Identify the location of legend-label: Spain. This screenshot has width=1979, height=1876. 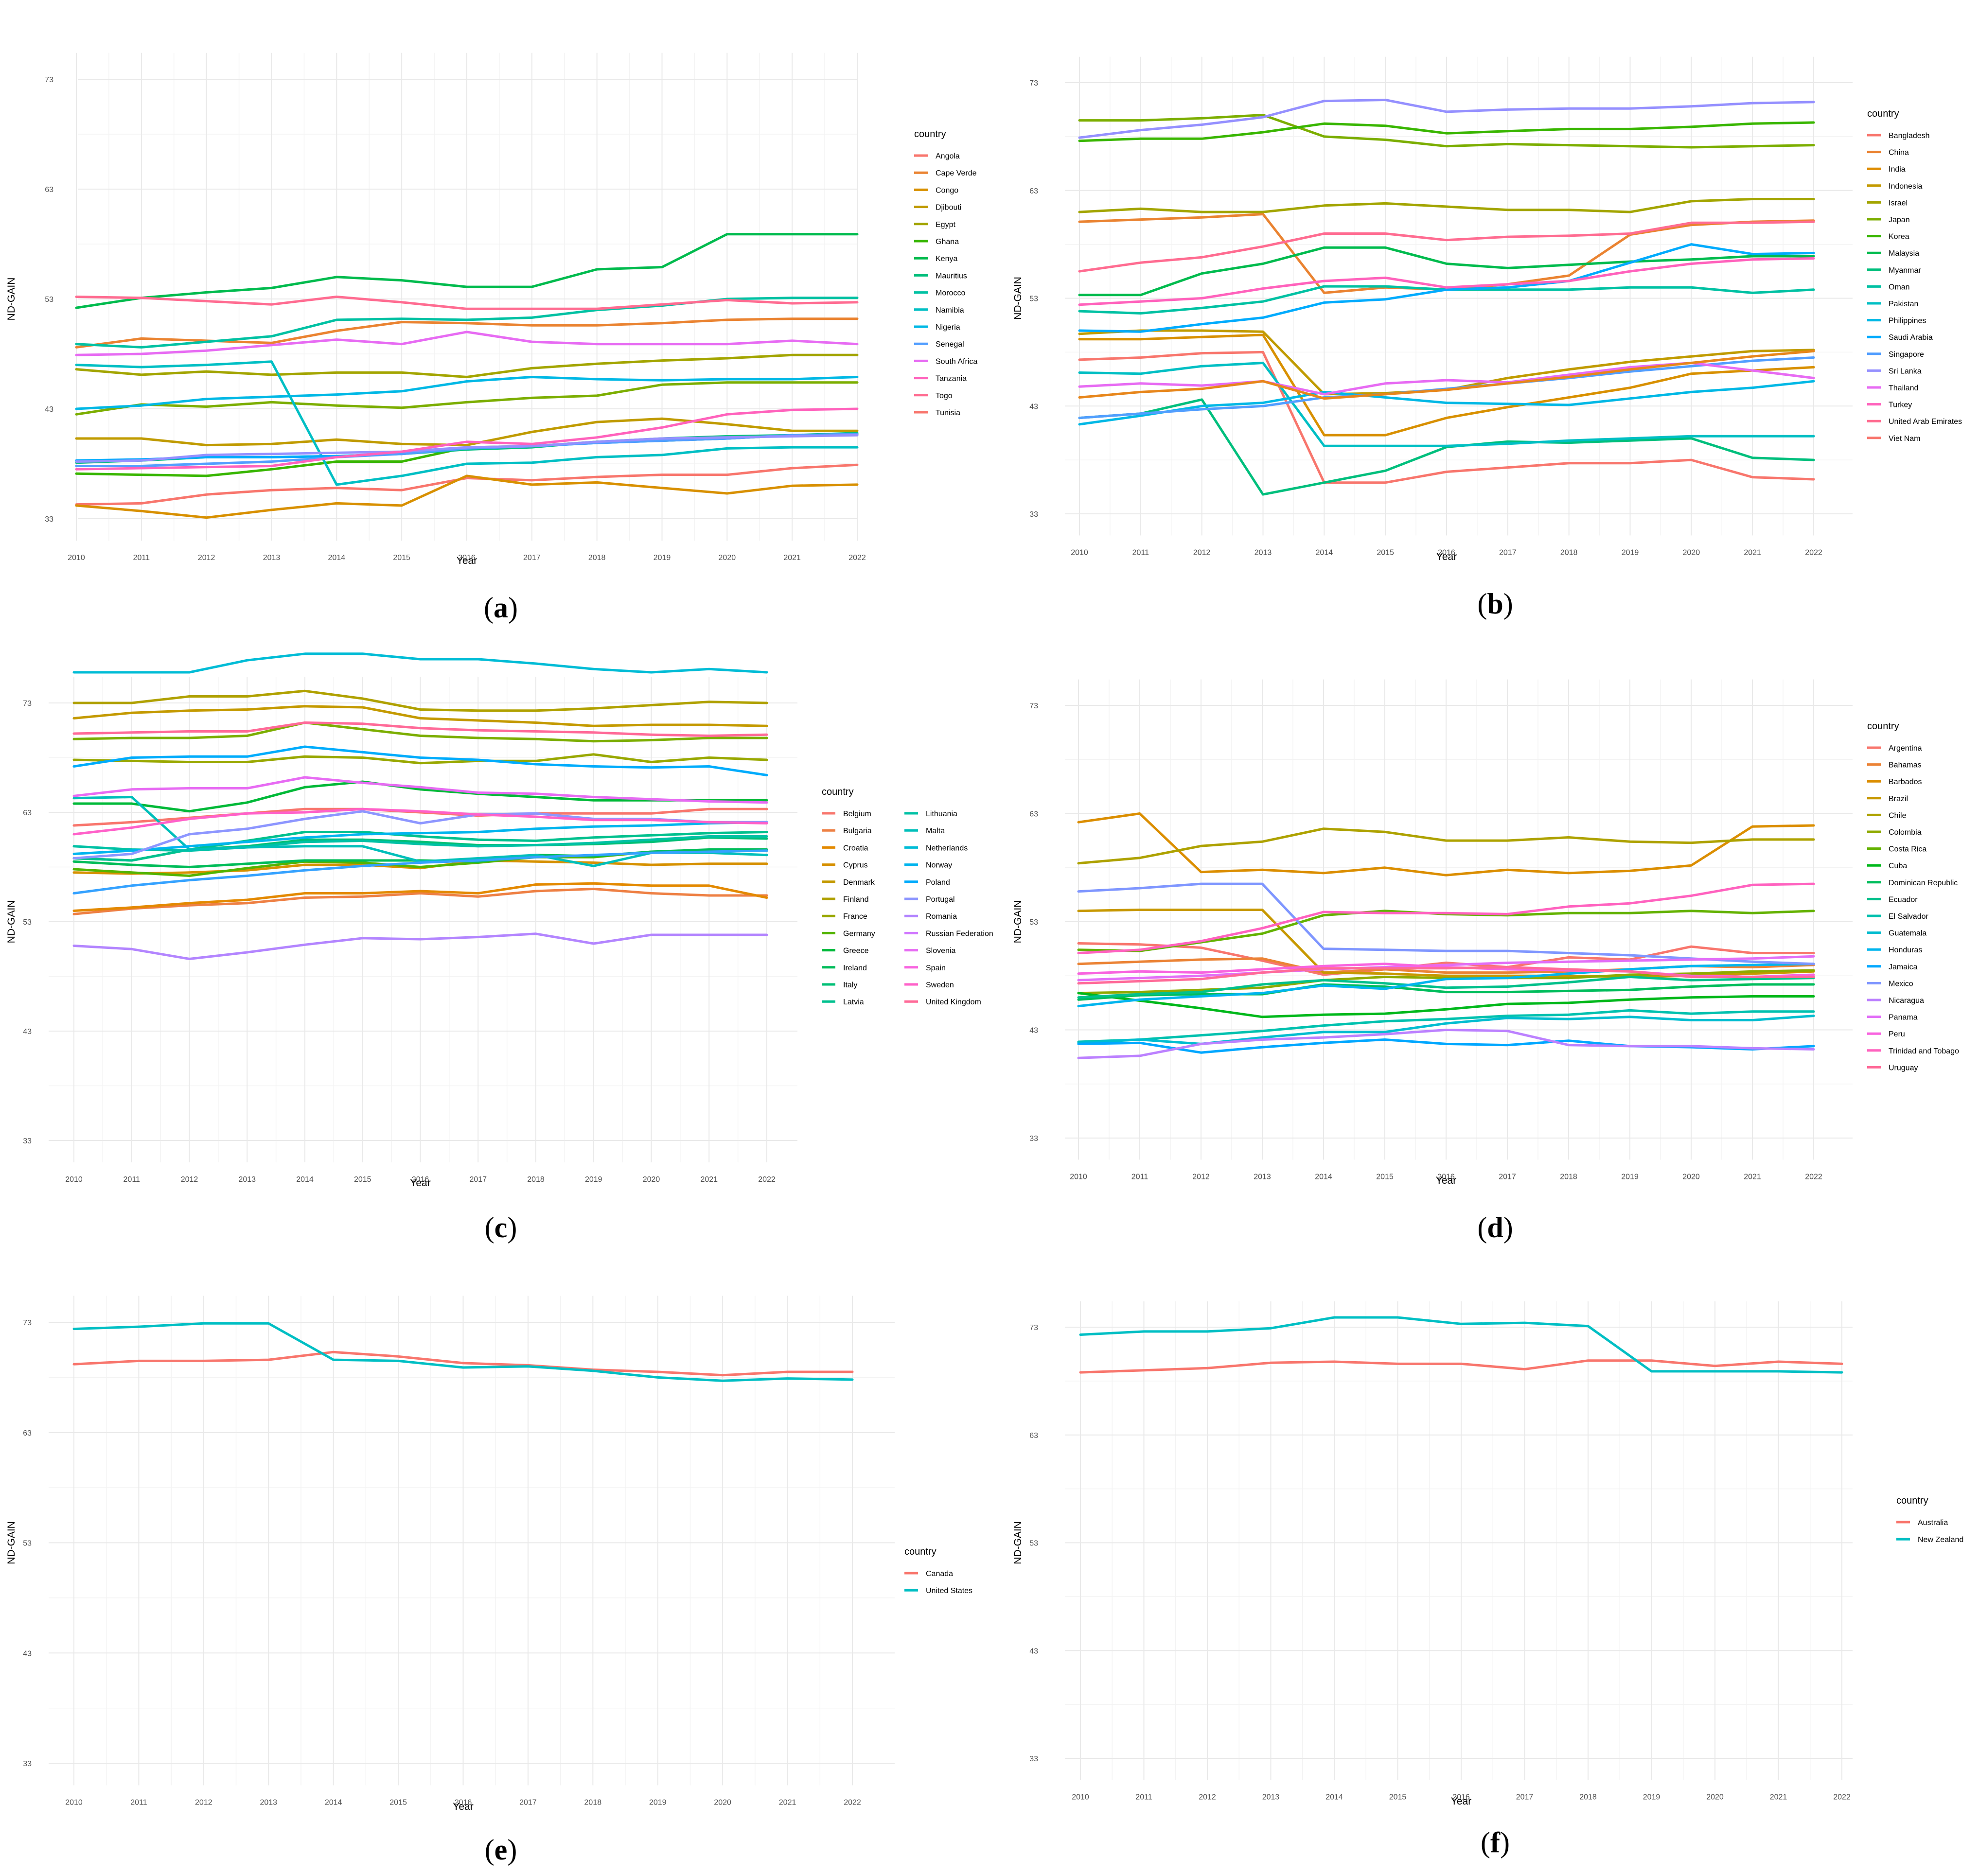
(936, 968).